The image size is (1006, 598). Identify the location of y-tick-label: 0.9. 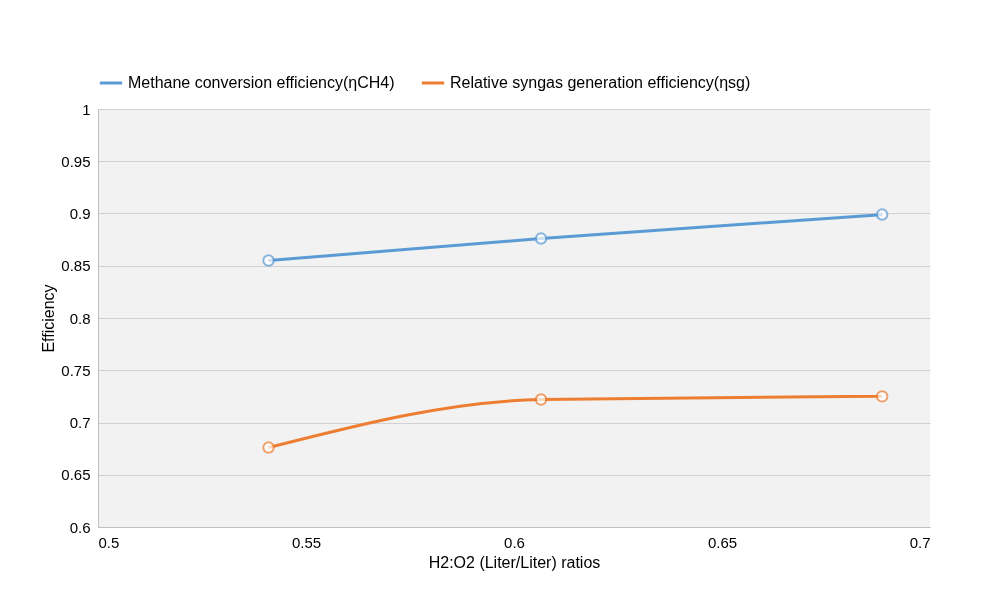
(80, 213).